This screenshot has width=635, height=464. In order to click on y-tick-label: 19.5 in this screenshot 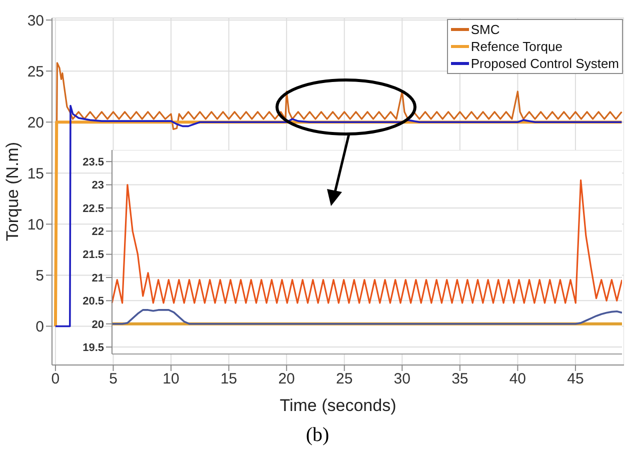, I will do `click(93, 348)`.